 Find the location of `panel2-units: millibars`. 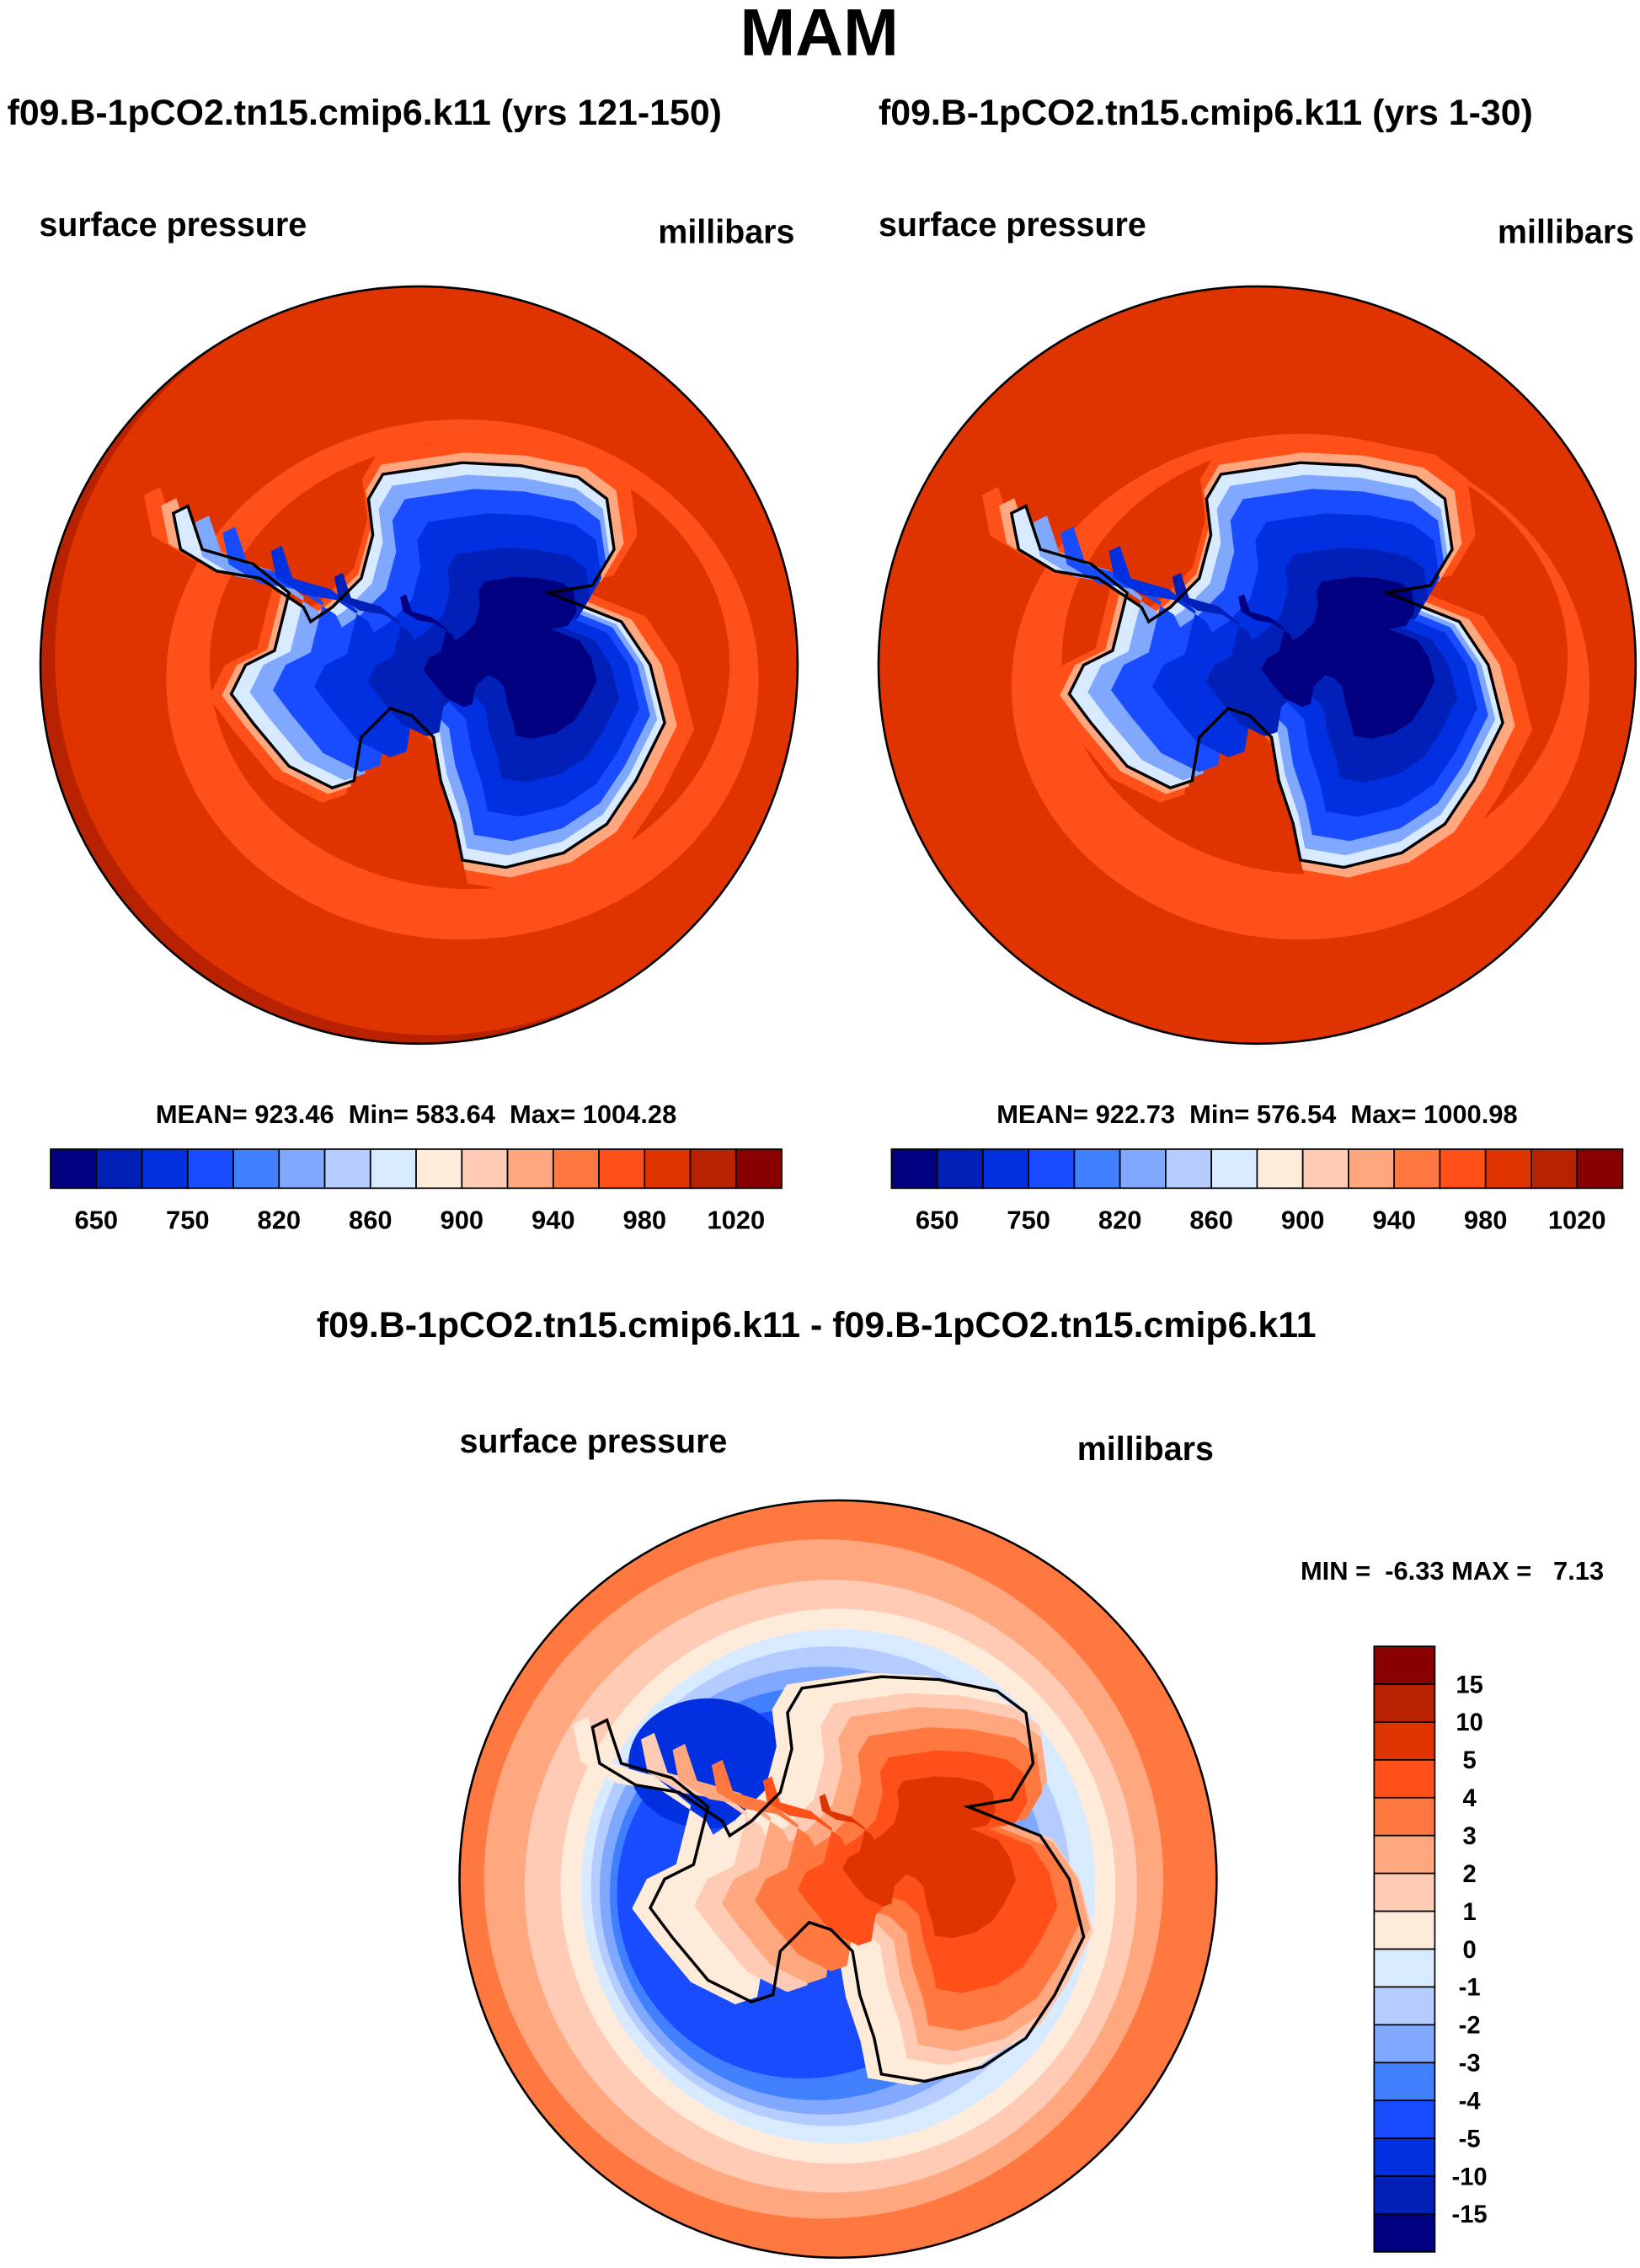

panel2-units: millibars is located at coordinates (1566, 232).